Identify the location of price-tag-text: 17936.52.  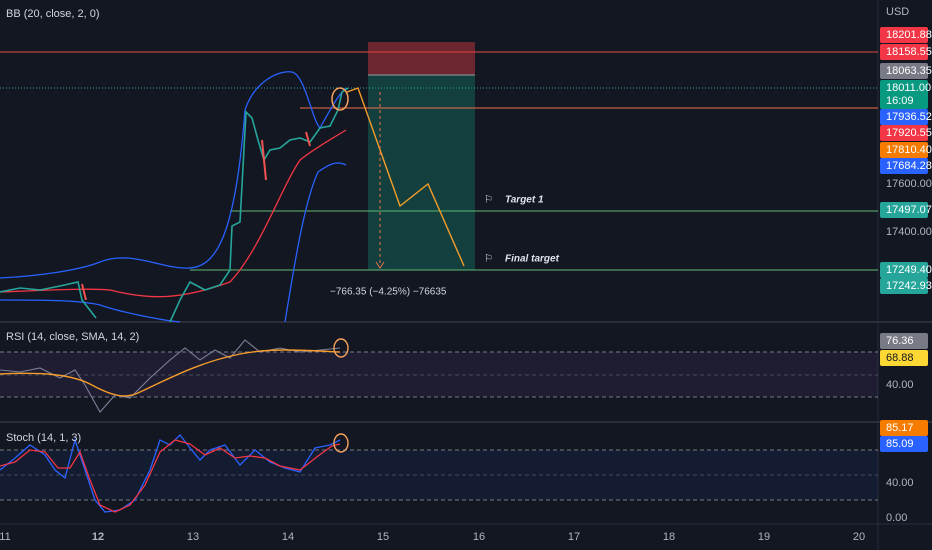
(909, 117).